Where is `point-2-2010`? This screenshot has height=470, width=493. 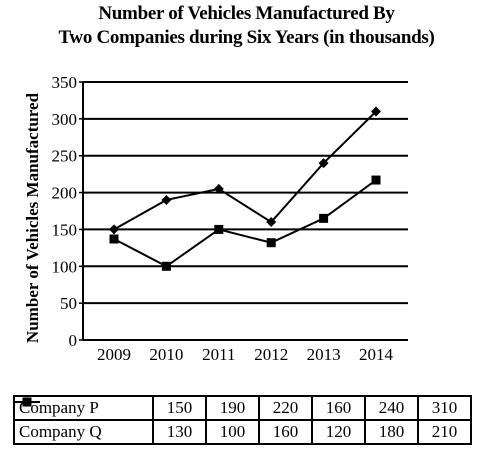
point-2-2010 is located at coordinates (166, 266).